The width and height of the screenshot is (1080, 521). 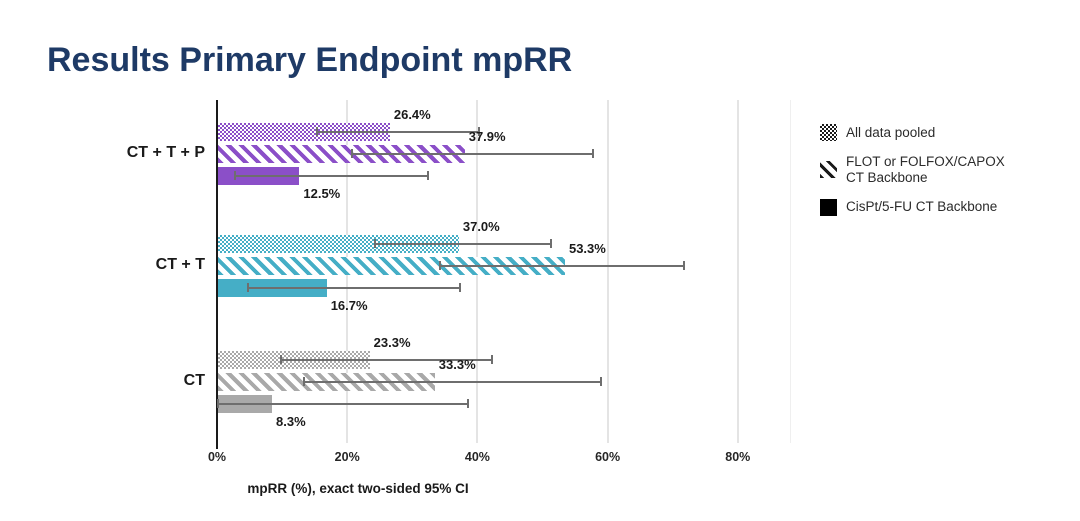 I want to click on group-label-0: CT + T + P, so click(x=165, y=152).